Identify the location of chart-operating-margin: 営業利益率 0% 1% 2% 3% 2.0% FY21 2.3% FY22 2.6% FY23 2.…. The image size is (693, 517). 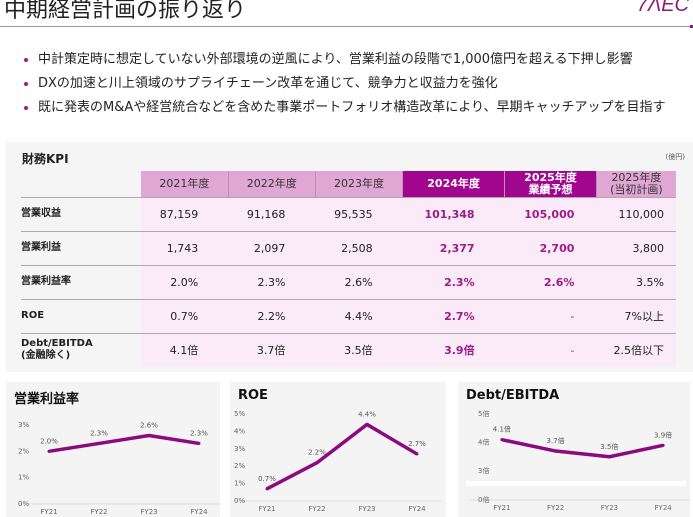
(113, 449).